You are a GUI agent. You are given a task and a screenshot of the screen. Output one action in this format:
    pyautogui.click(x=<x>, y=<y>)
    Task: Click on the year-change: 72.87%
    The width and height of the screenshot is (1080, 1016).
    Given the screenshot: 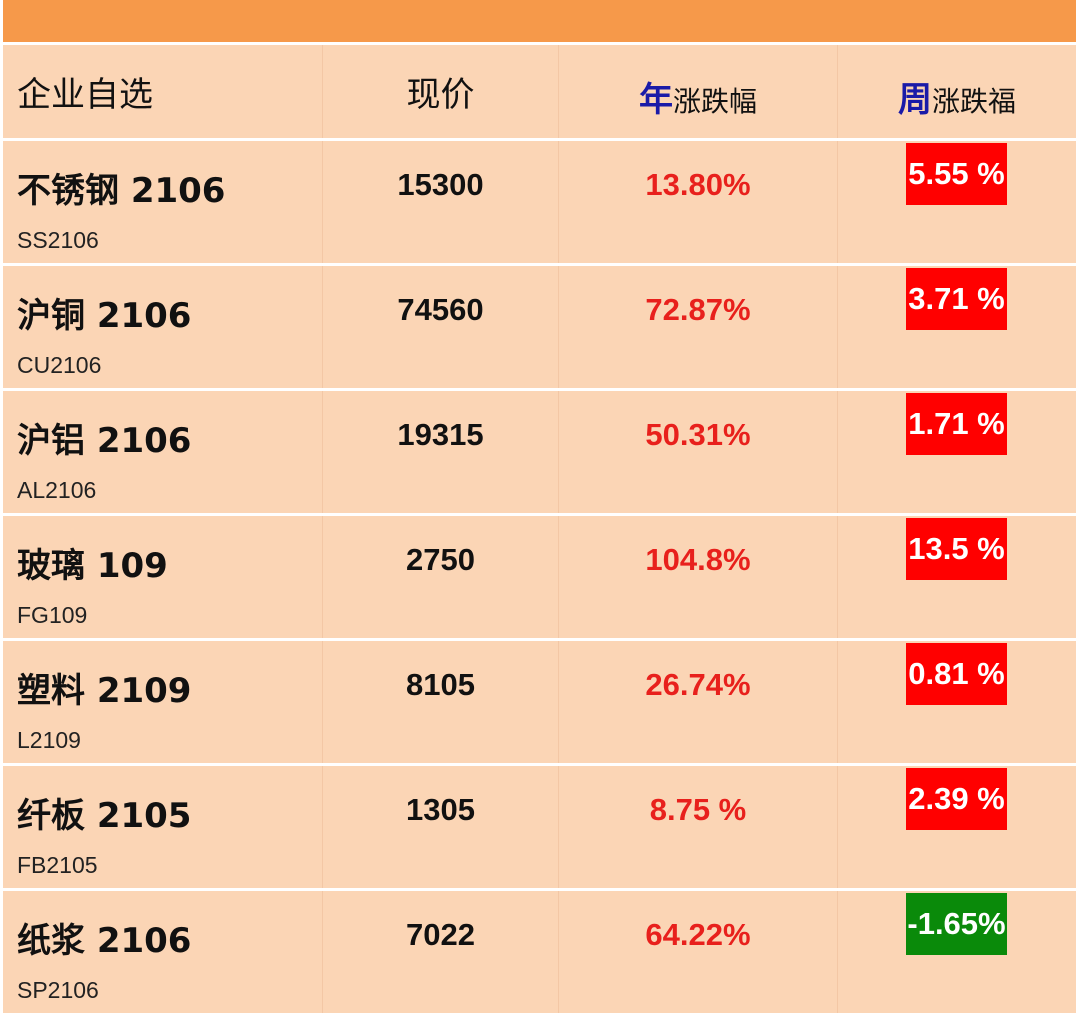 What is the action you would take?
    pyautogui.click(x=698, y=309)
    